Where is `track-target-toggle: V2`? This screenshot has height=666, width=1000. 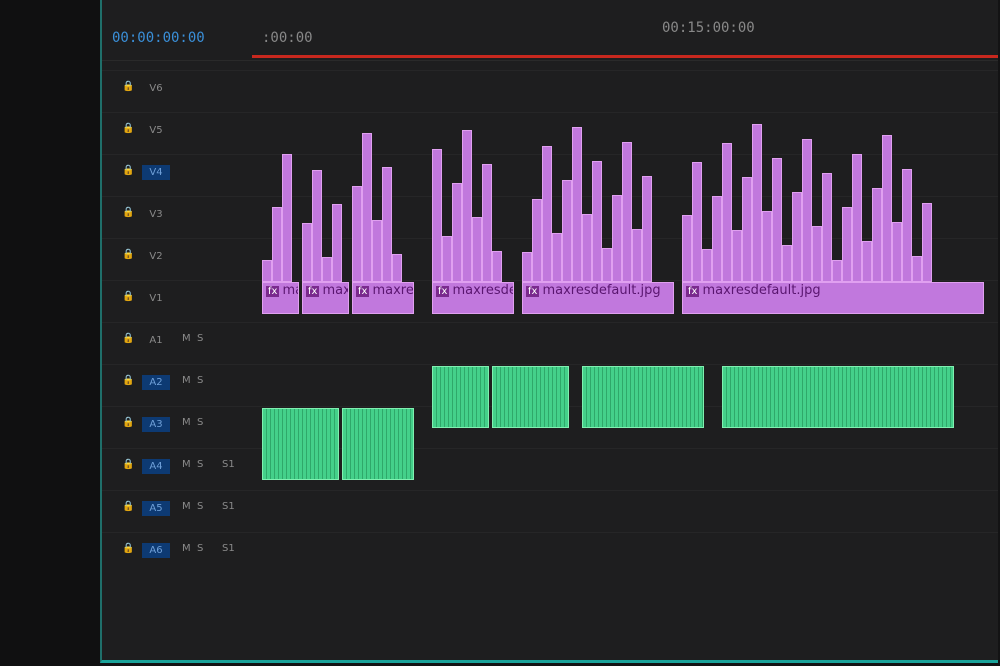 track-target-toggle: V2 is located at coordinates (156, 256).